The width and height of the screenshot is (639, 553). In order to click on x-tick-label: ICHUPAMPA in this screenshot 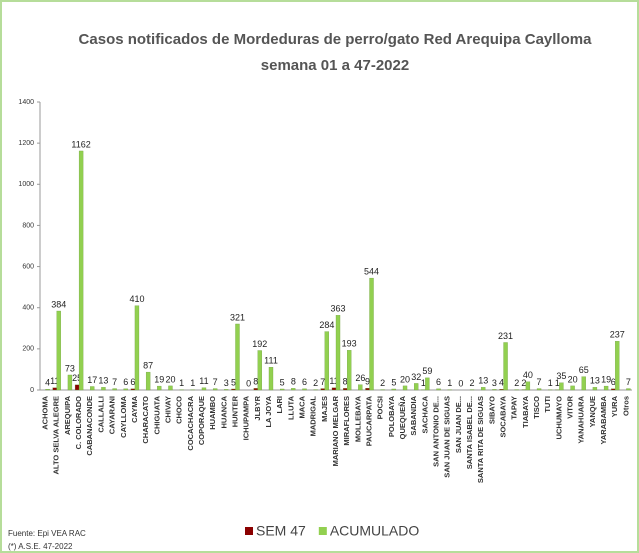, I will do `click(246, 417)`.